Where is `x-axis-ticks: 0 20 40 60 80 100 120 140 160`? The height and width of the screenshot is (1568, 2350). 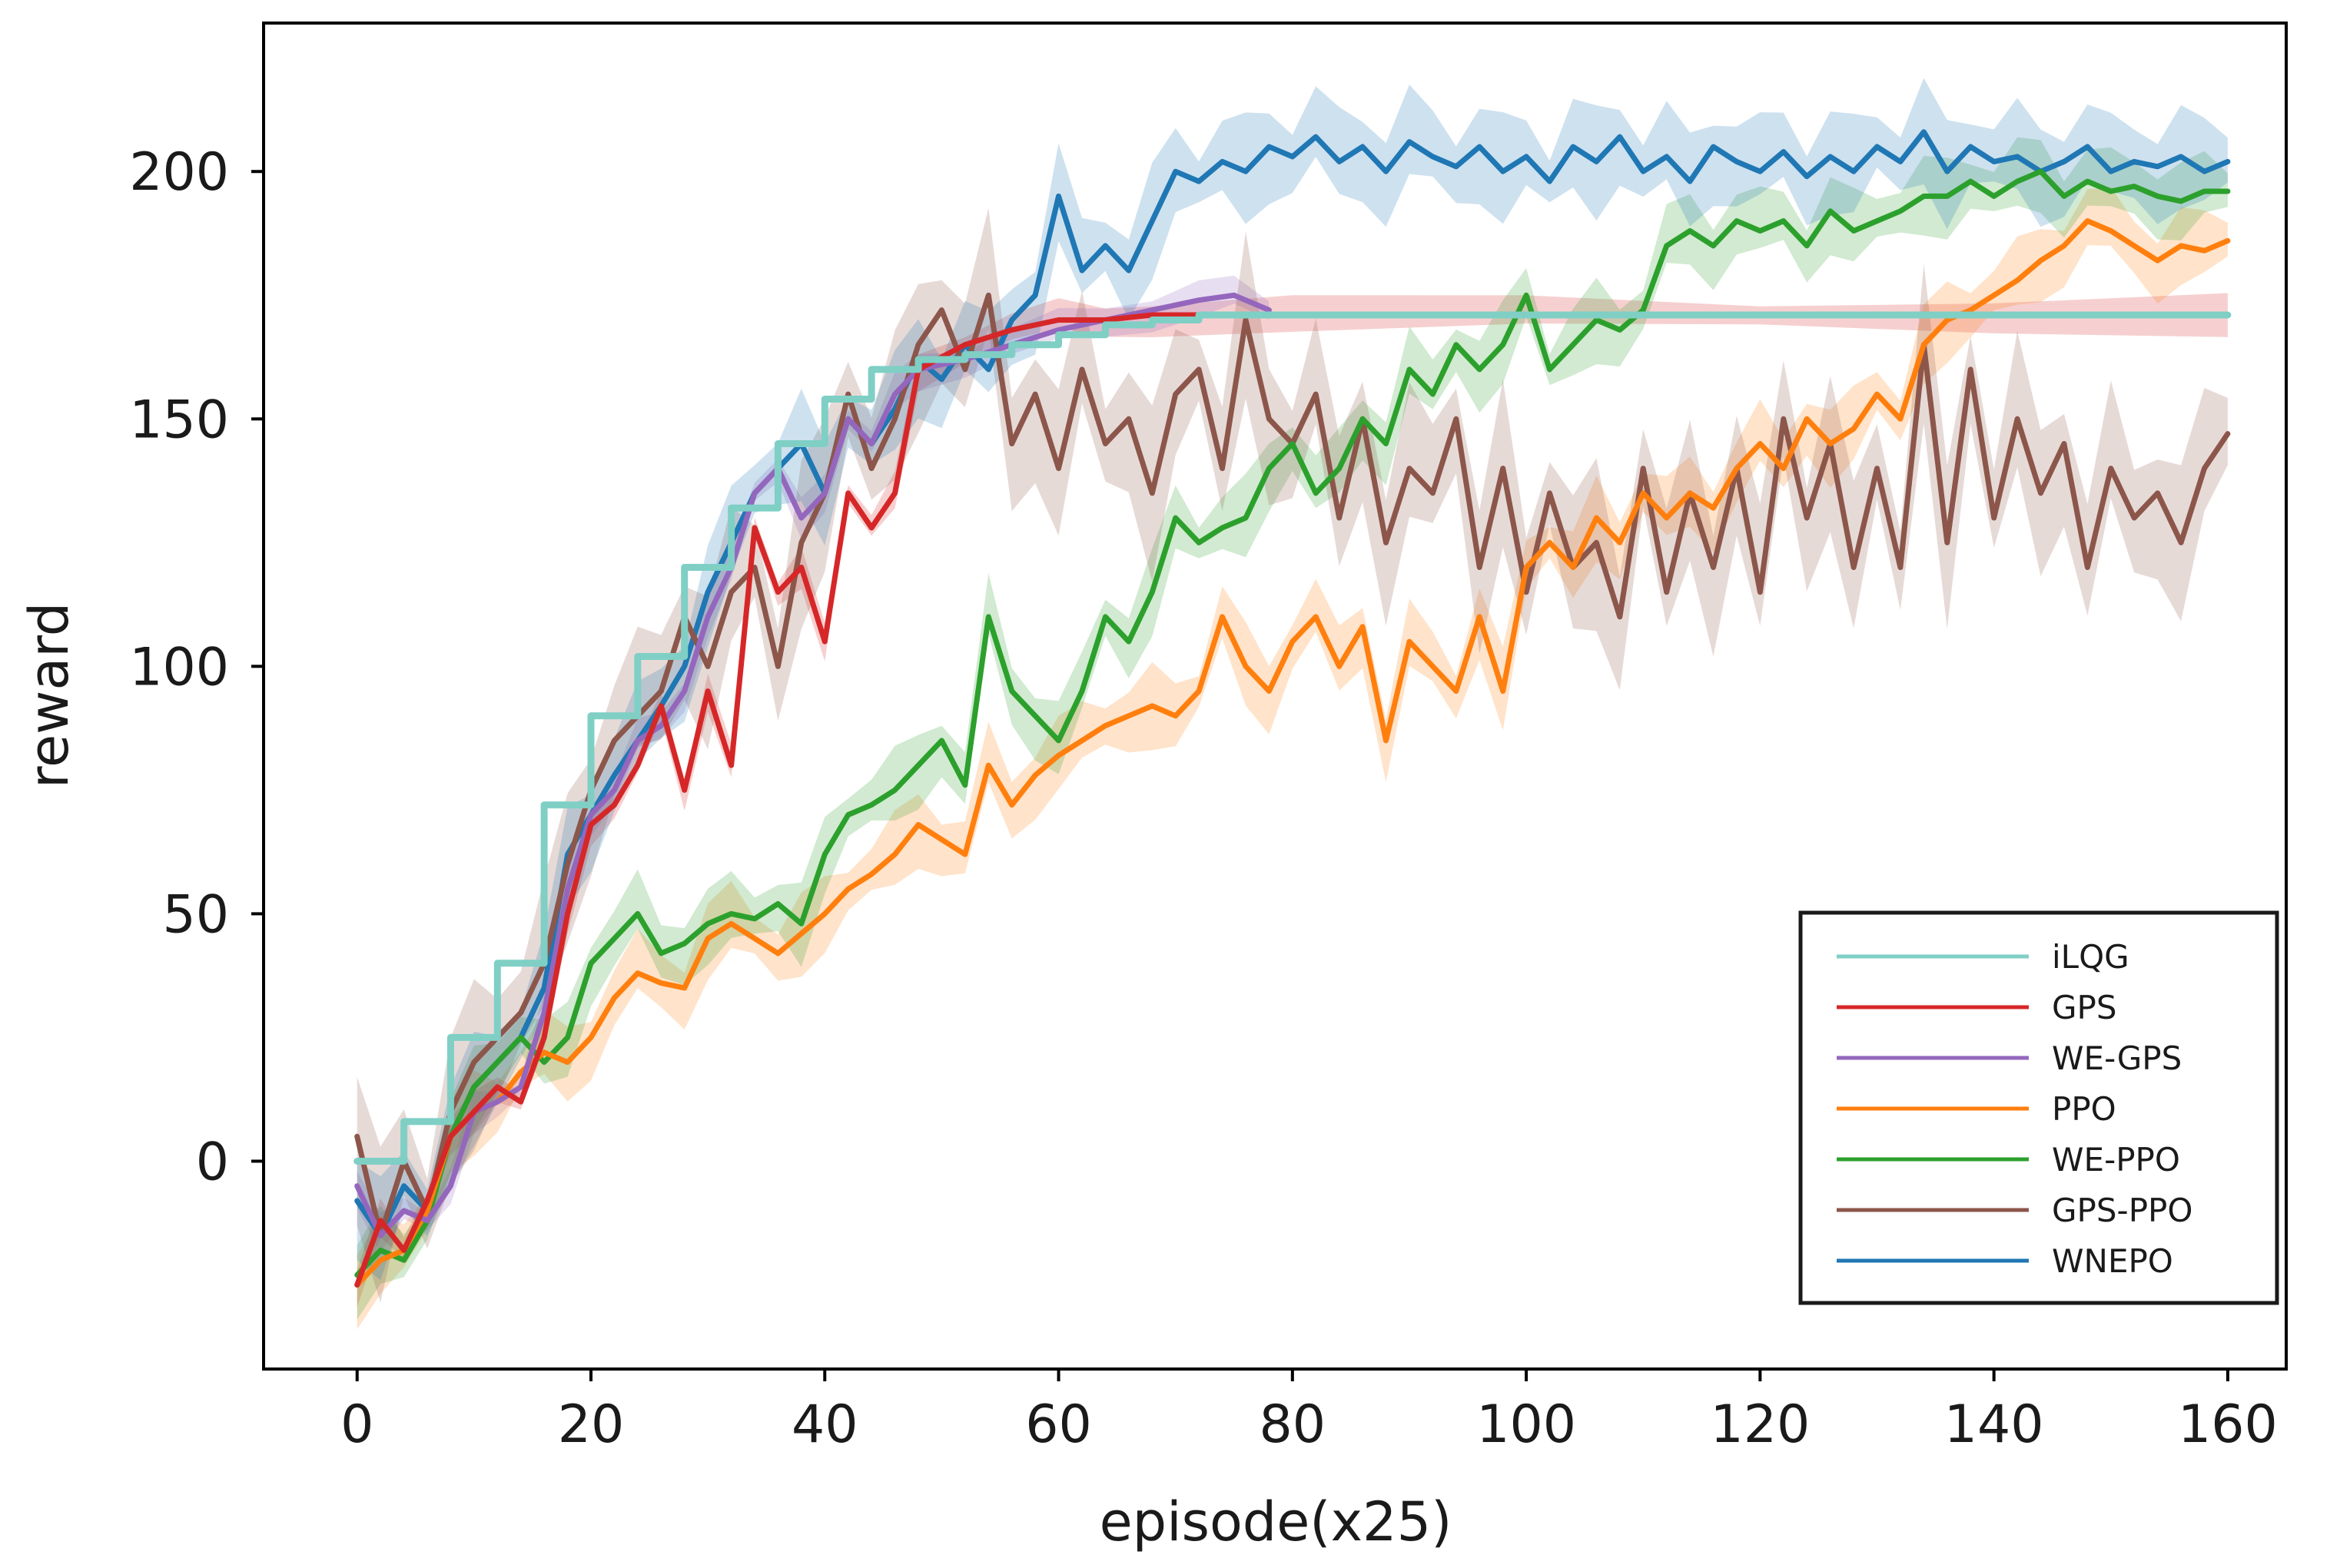 x-axis-ticks: 0 20 40 60 80 100 120 140 160 is located at coordinates (1309, 1412).